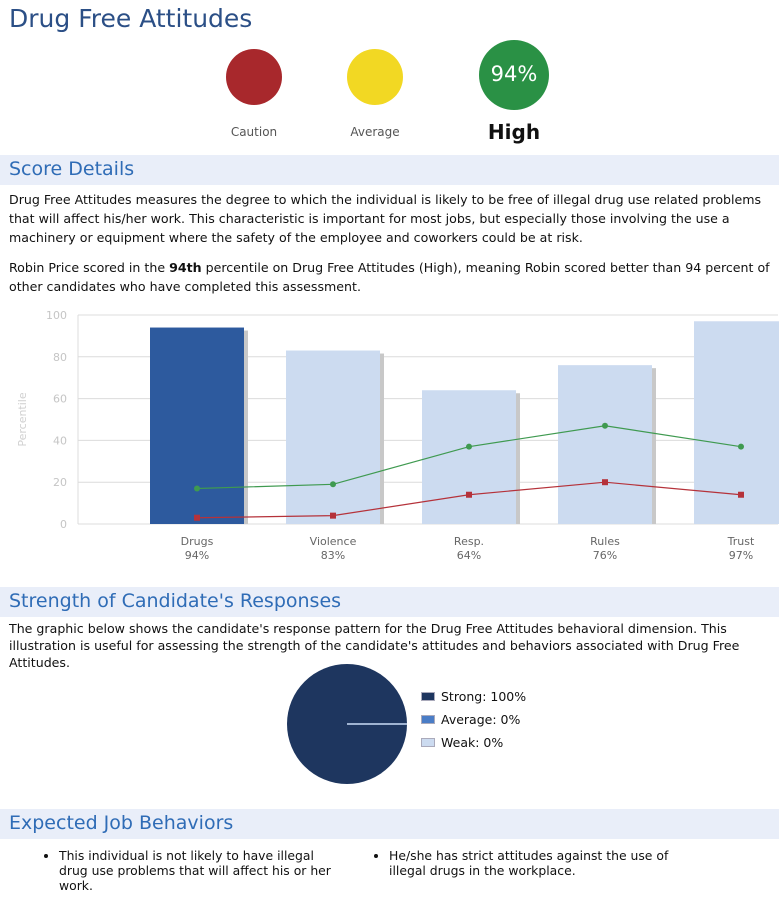  What do you see at coordinates (375, 77) in the screenshot?
I see `average-indicator` at bounding box center [375, 77].